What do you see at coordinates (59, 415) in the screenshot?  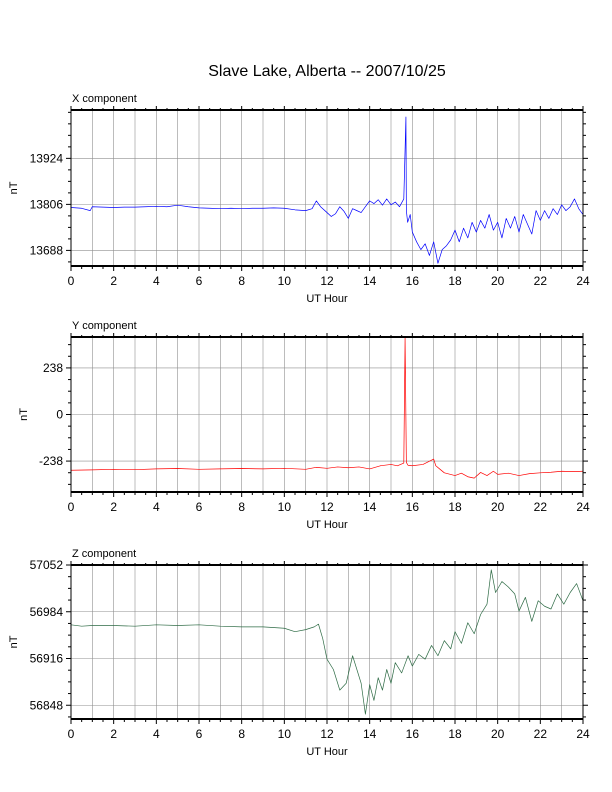 I see `y-tick-label: 0` at bounding box center [59, 415].